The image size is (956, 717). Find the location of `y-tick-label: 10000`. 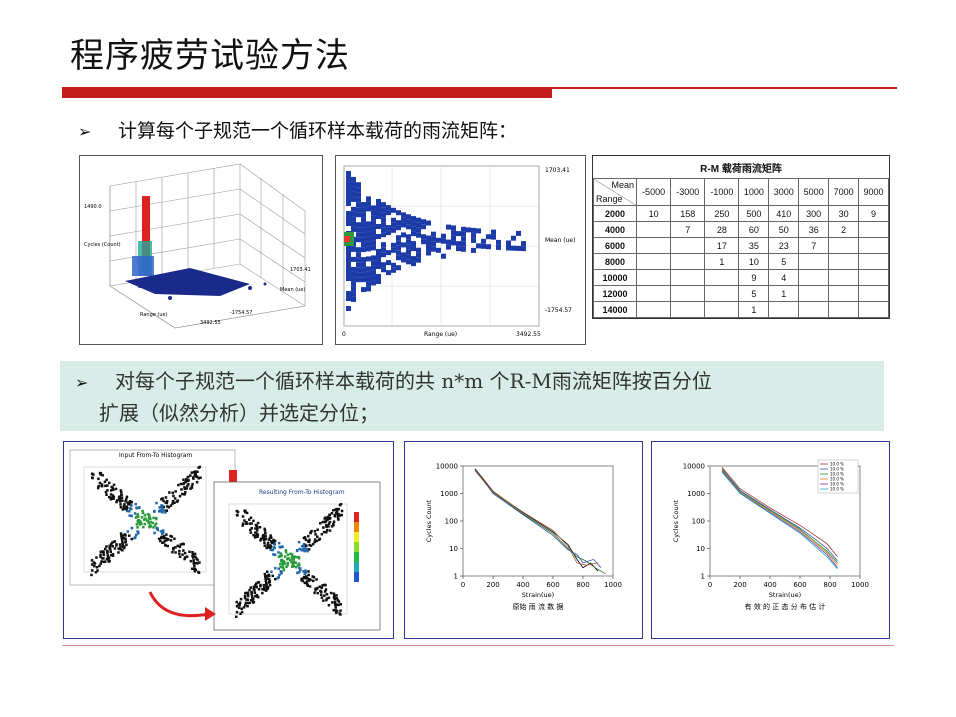

y-tick-label: 10000 is located at coordinates (447, 467).